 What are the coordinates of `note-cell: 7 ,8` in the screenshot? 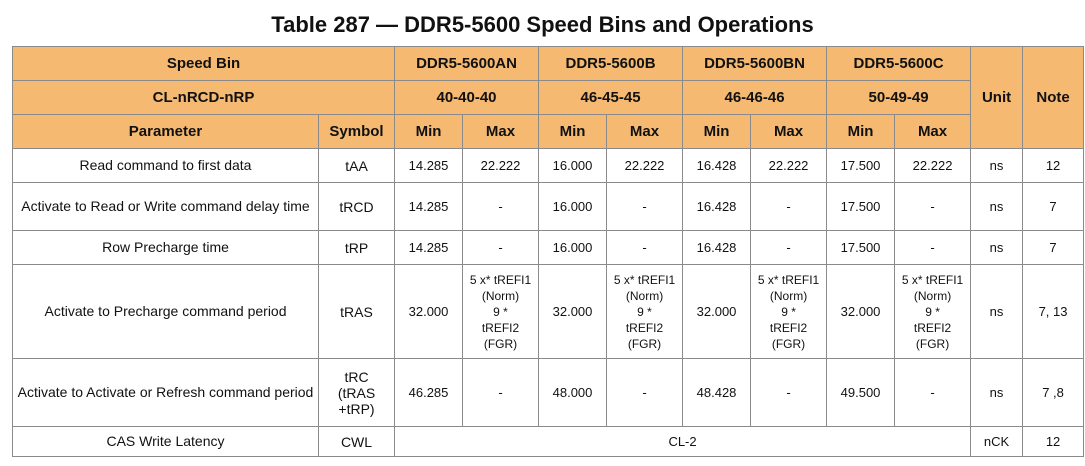 It's located at (1053, 392).